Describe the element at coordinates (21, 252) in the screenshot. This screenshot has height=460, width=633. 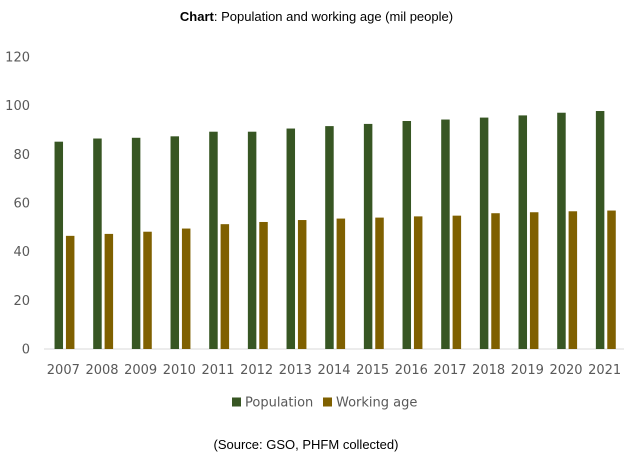
I see `y-tick-label: 40` at that location.